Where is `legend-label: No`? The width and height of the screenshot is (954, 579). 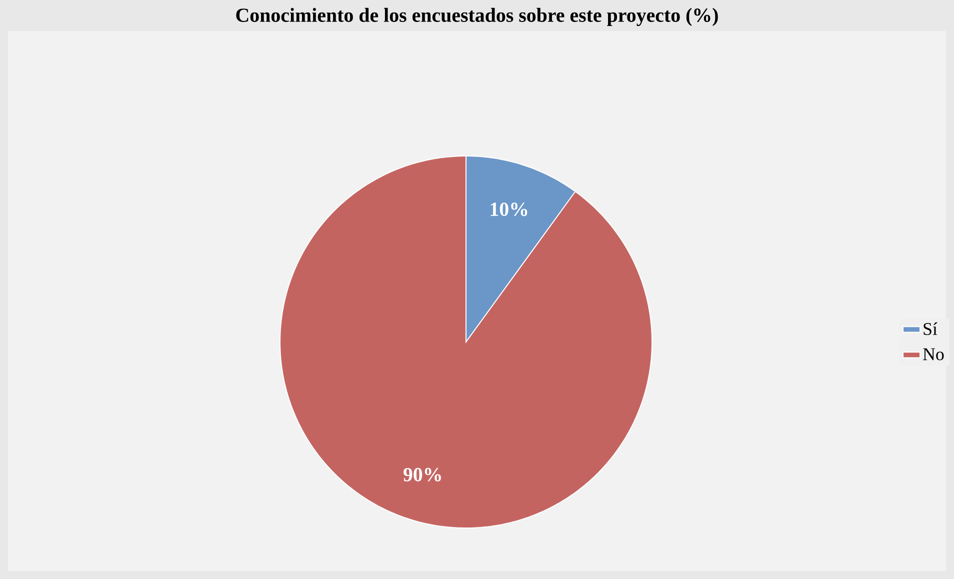
legend-label: No is located at coordinates (933, 354).